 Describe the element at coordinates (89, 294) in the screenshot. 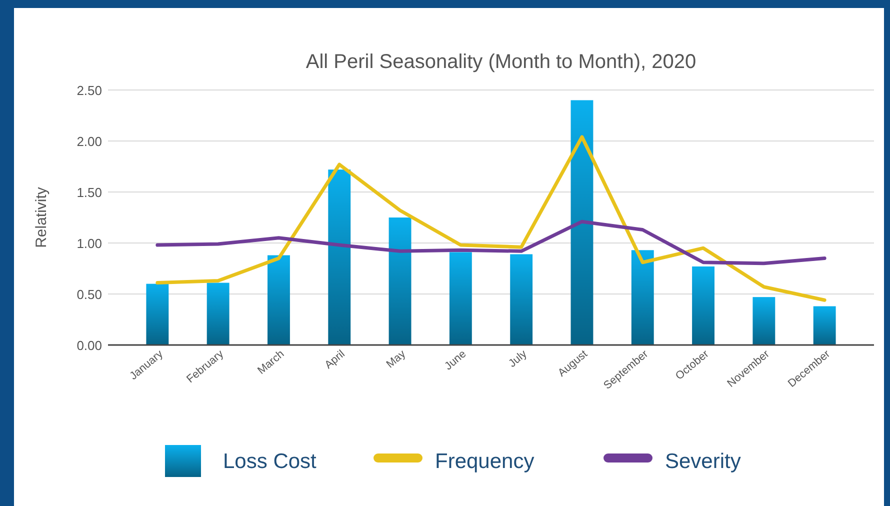

I see `y-tick-label: 0.50` at that location.